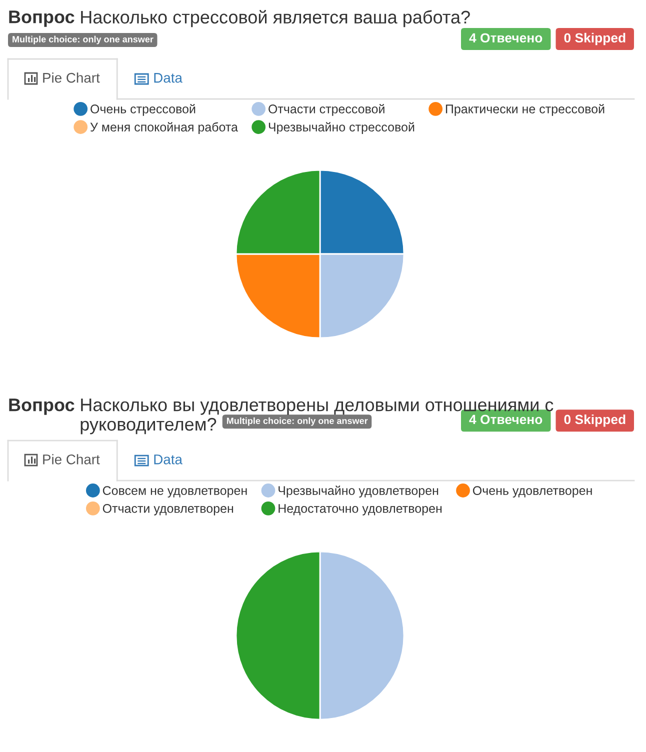 This screenshot has width=646, height=752. What do you see at coordinates (358, 492) in the screenshot?
I see `legend-label: Чрезвычайно удовлетворен` at bounding box center [358, 492].